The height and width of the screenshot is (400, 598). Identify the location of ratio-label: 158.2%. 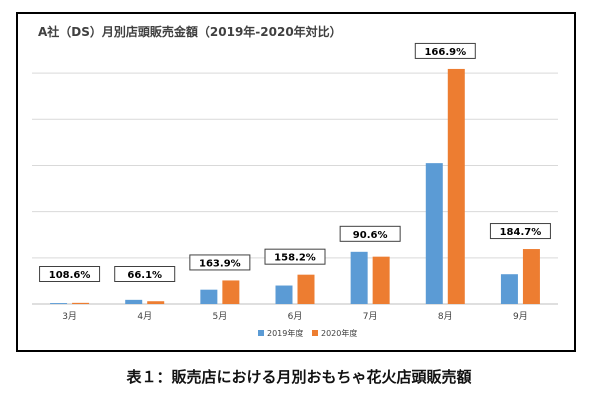
(295, 256).